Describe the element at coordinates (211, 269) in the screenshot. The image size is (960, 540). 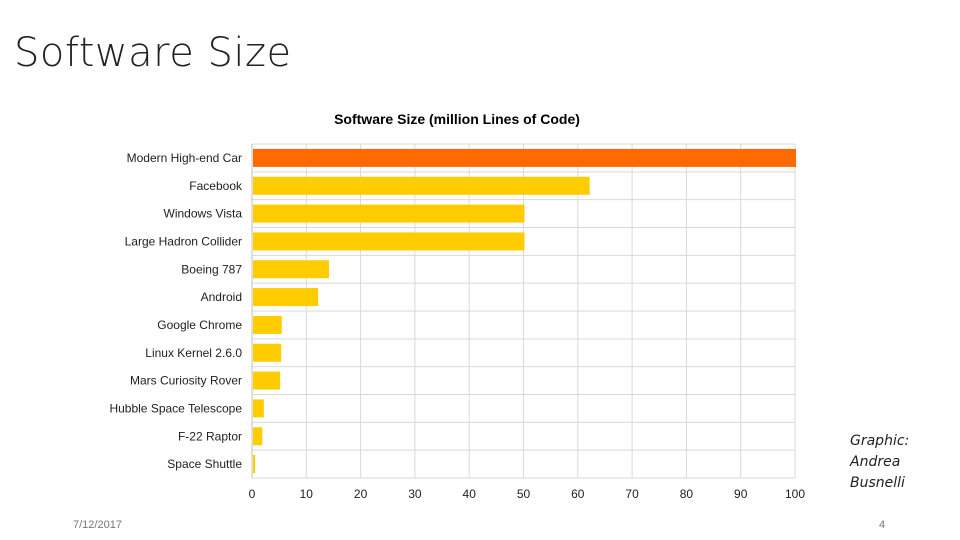
I see `category-label: Boeing 787` at that location.